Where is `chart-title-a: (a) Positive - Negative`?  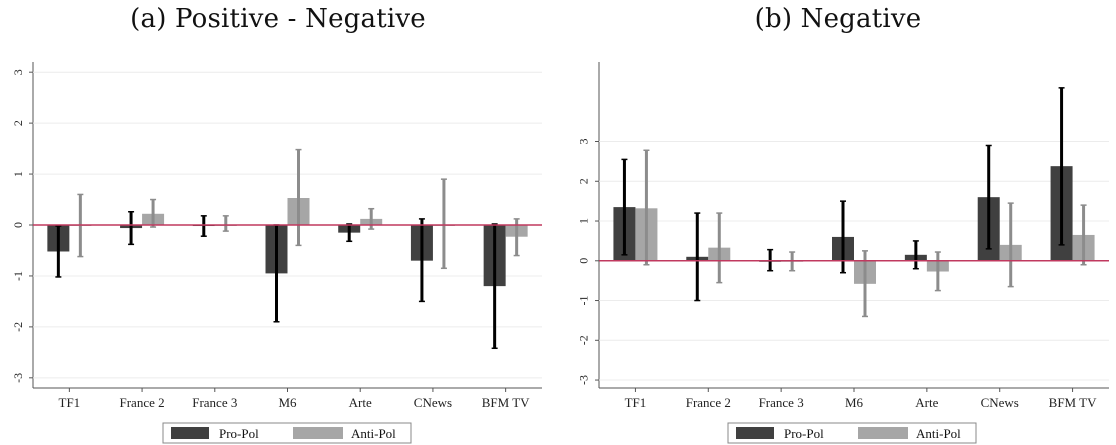 chart-title-a: (a) Positive - Negative is located at coordinates (278, 19).